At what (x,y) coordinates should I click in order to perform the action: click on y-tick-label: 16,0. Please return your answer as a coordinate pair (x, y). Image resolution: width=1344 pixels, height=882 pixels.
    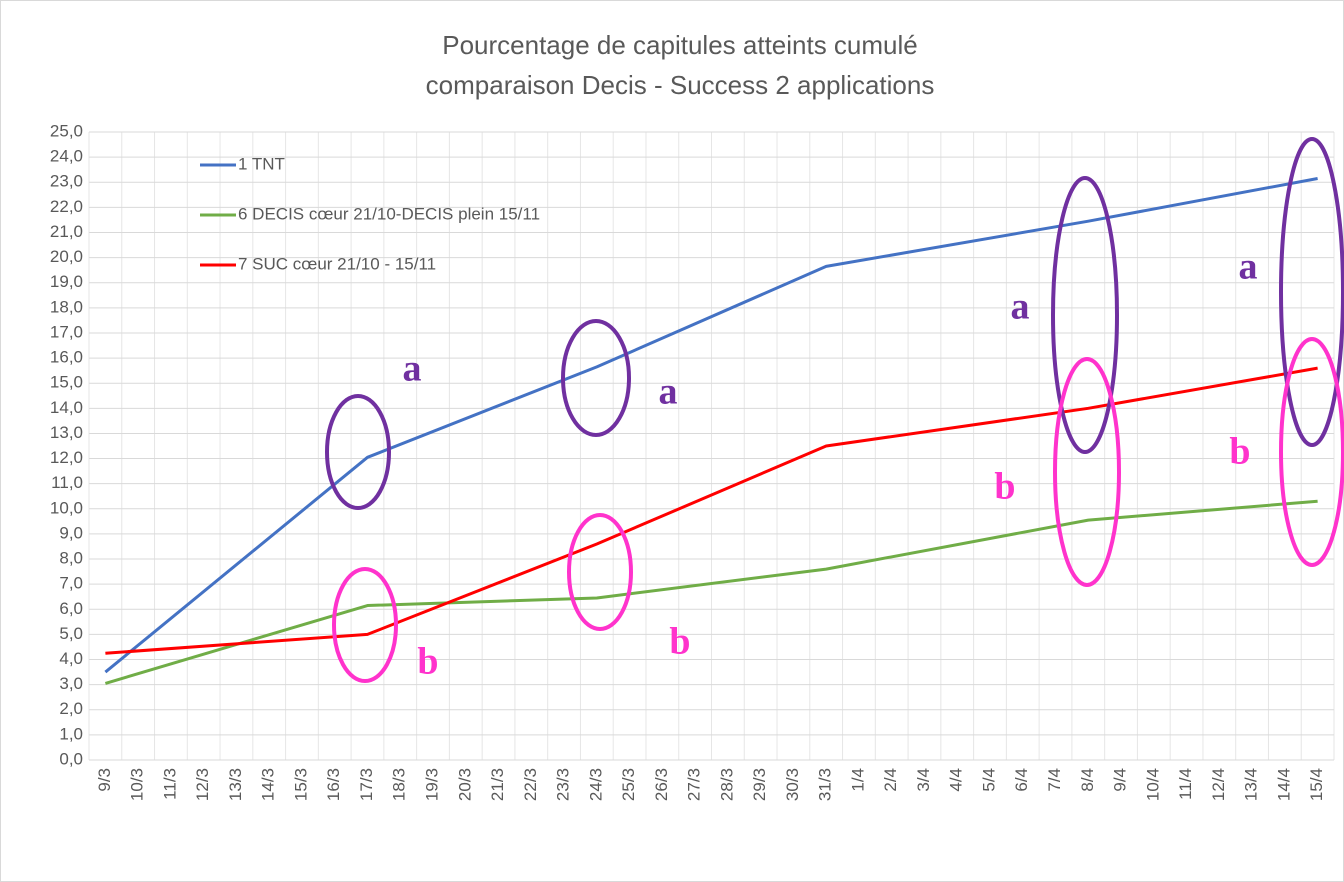
    Looking at the image, I should click on (66, 357).